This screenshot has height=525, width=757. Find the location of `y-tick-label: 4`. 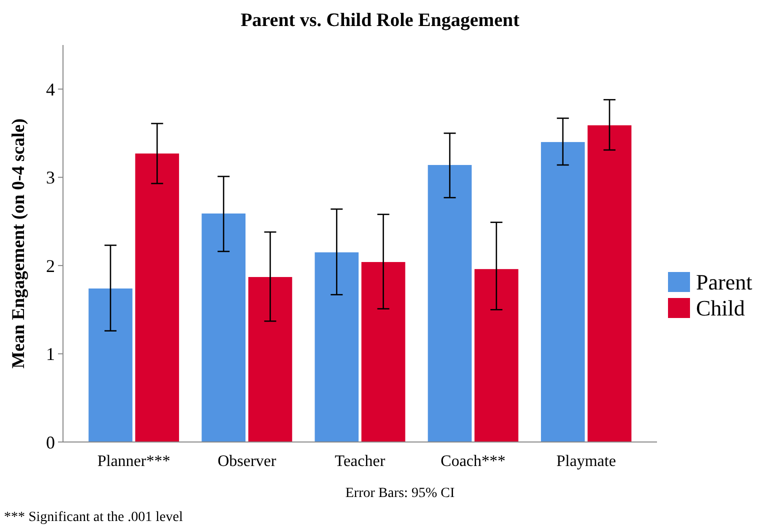

y-tick-label: 4 is located at coordinates (50, 89).